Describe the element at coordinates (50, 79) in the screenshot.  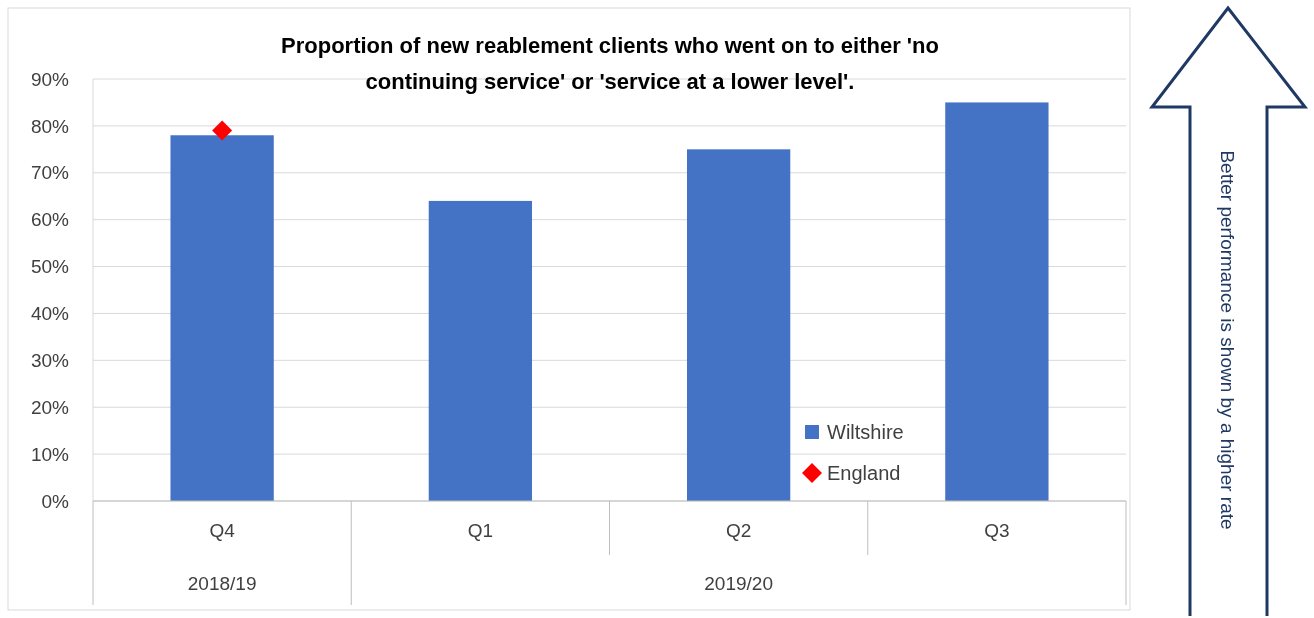
I see `y-tick-label: 90%` at that location.